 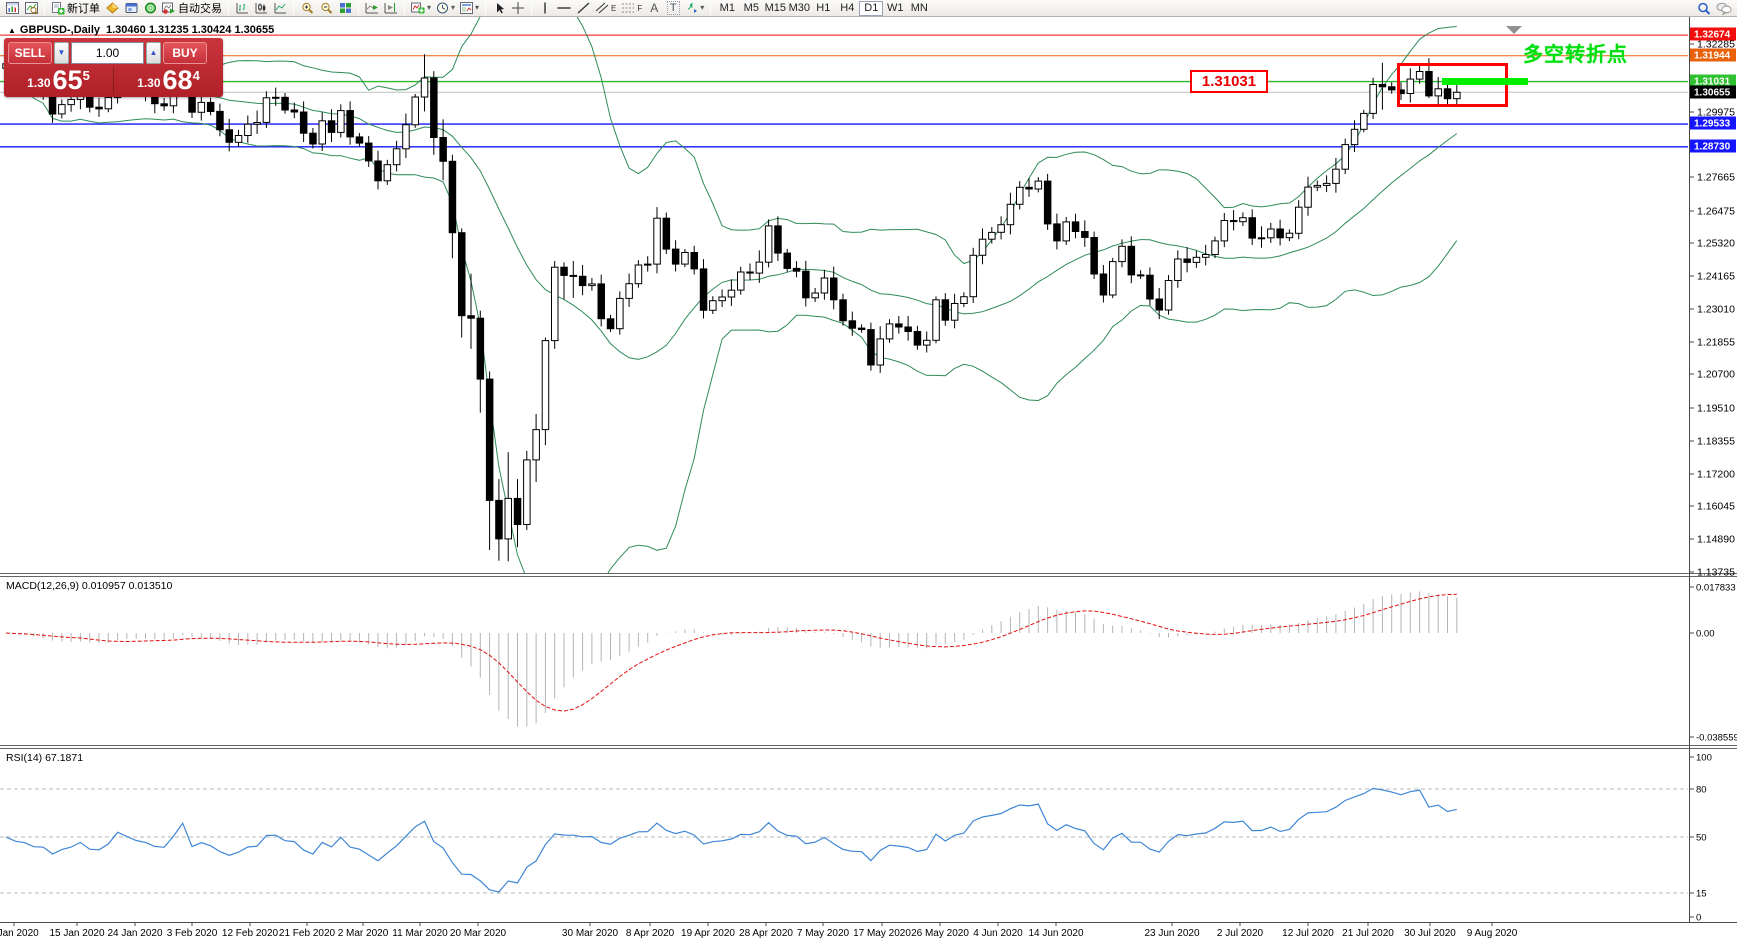 I want to click on macd-label: MACD(12,26,9) 0.010957 0.013510, so click(x=89, y=586).